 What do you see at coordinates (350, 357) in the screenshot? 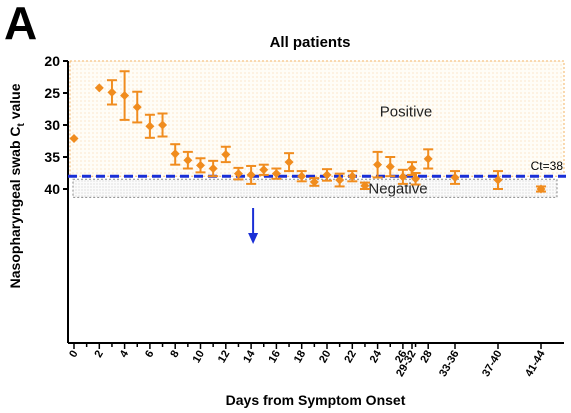
I see `x-tick-label: 22` at bounding box center [350, 357].